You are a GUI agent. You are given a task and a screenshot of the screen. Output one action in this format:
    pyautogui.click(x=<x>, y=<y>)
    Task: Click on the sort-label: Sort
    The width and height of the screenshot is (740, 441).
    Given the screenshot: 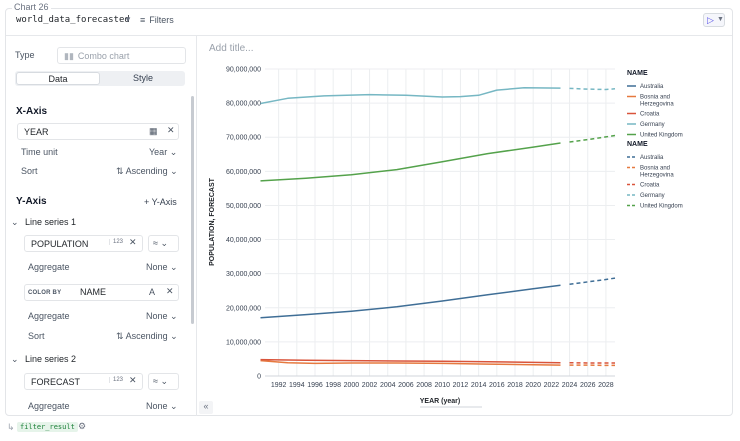 What is the action you would take?
    pyautogui.click(x=29, y=171)
    